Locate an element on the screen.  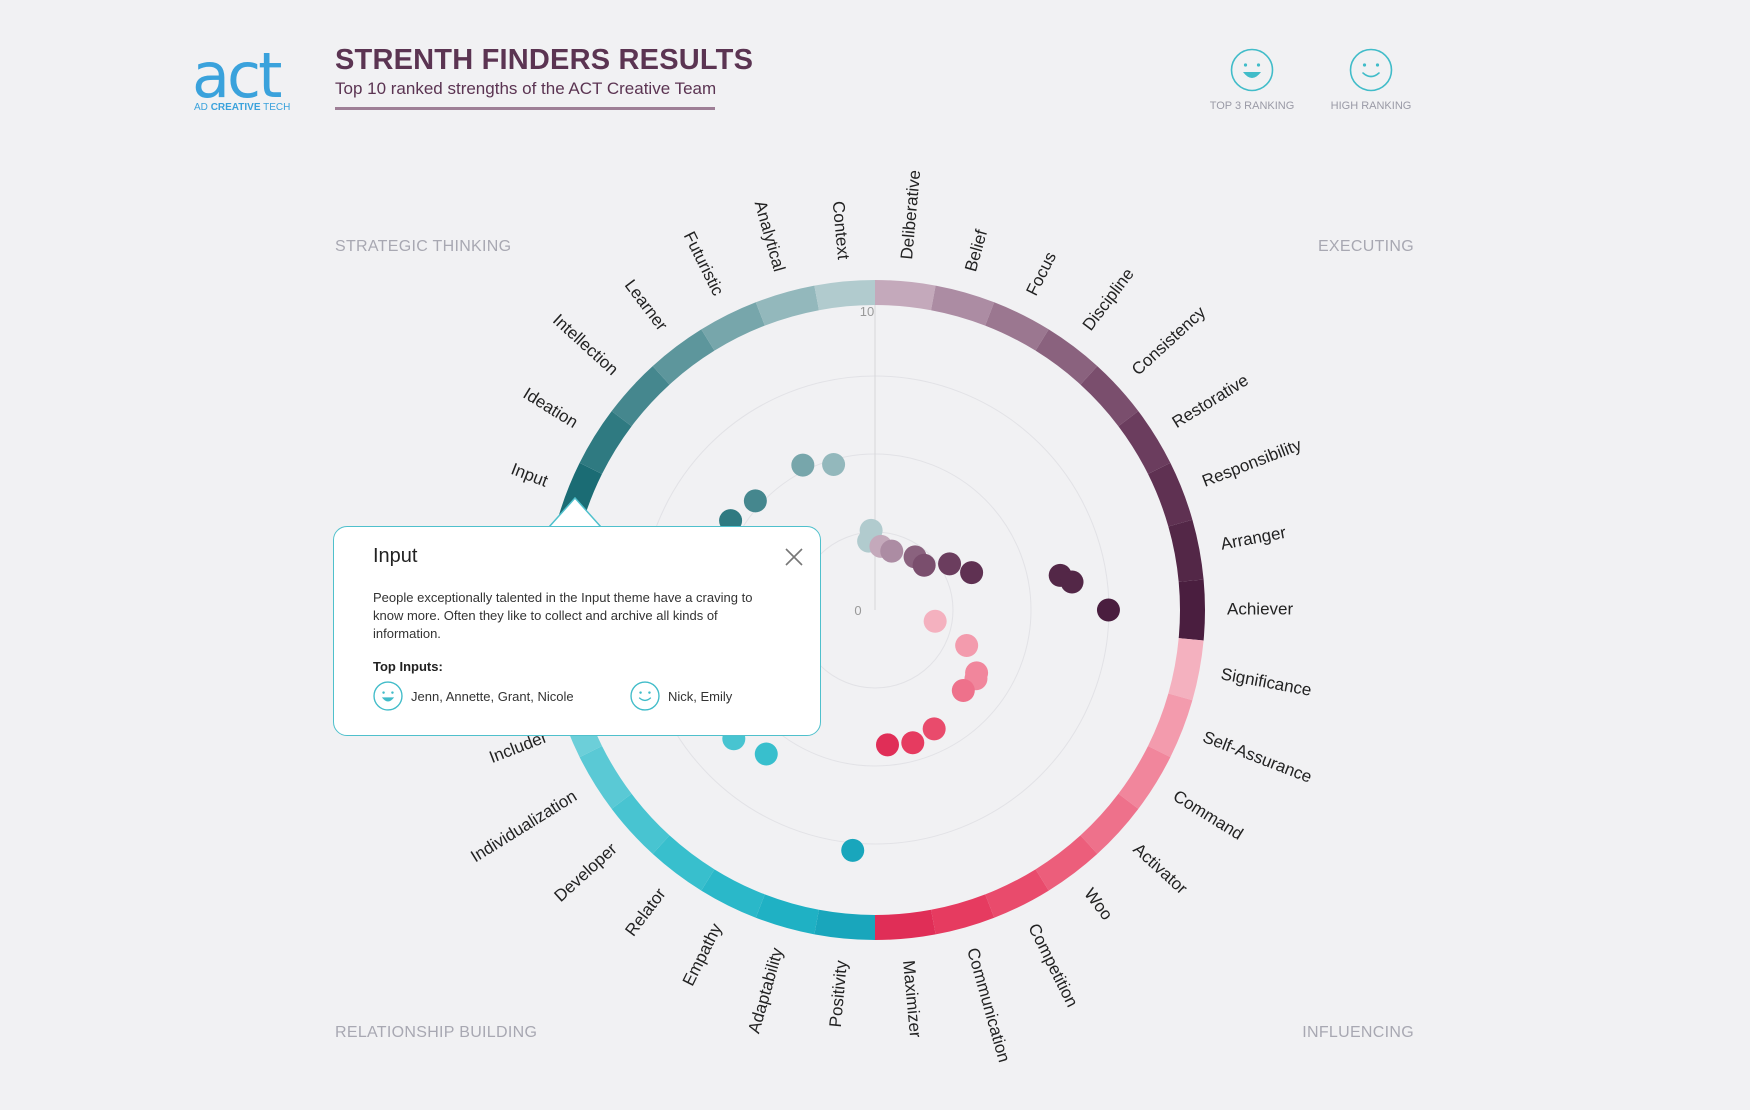
theme-label-empathy: Empathy is located at coordinates (702, 954).